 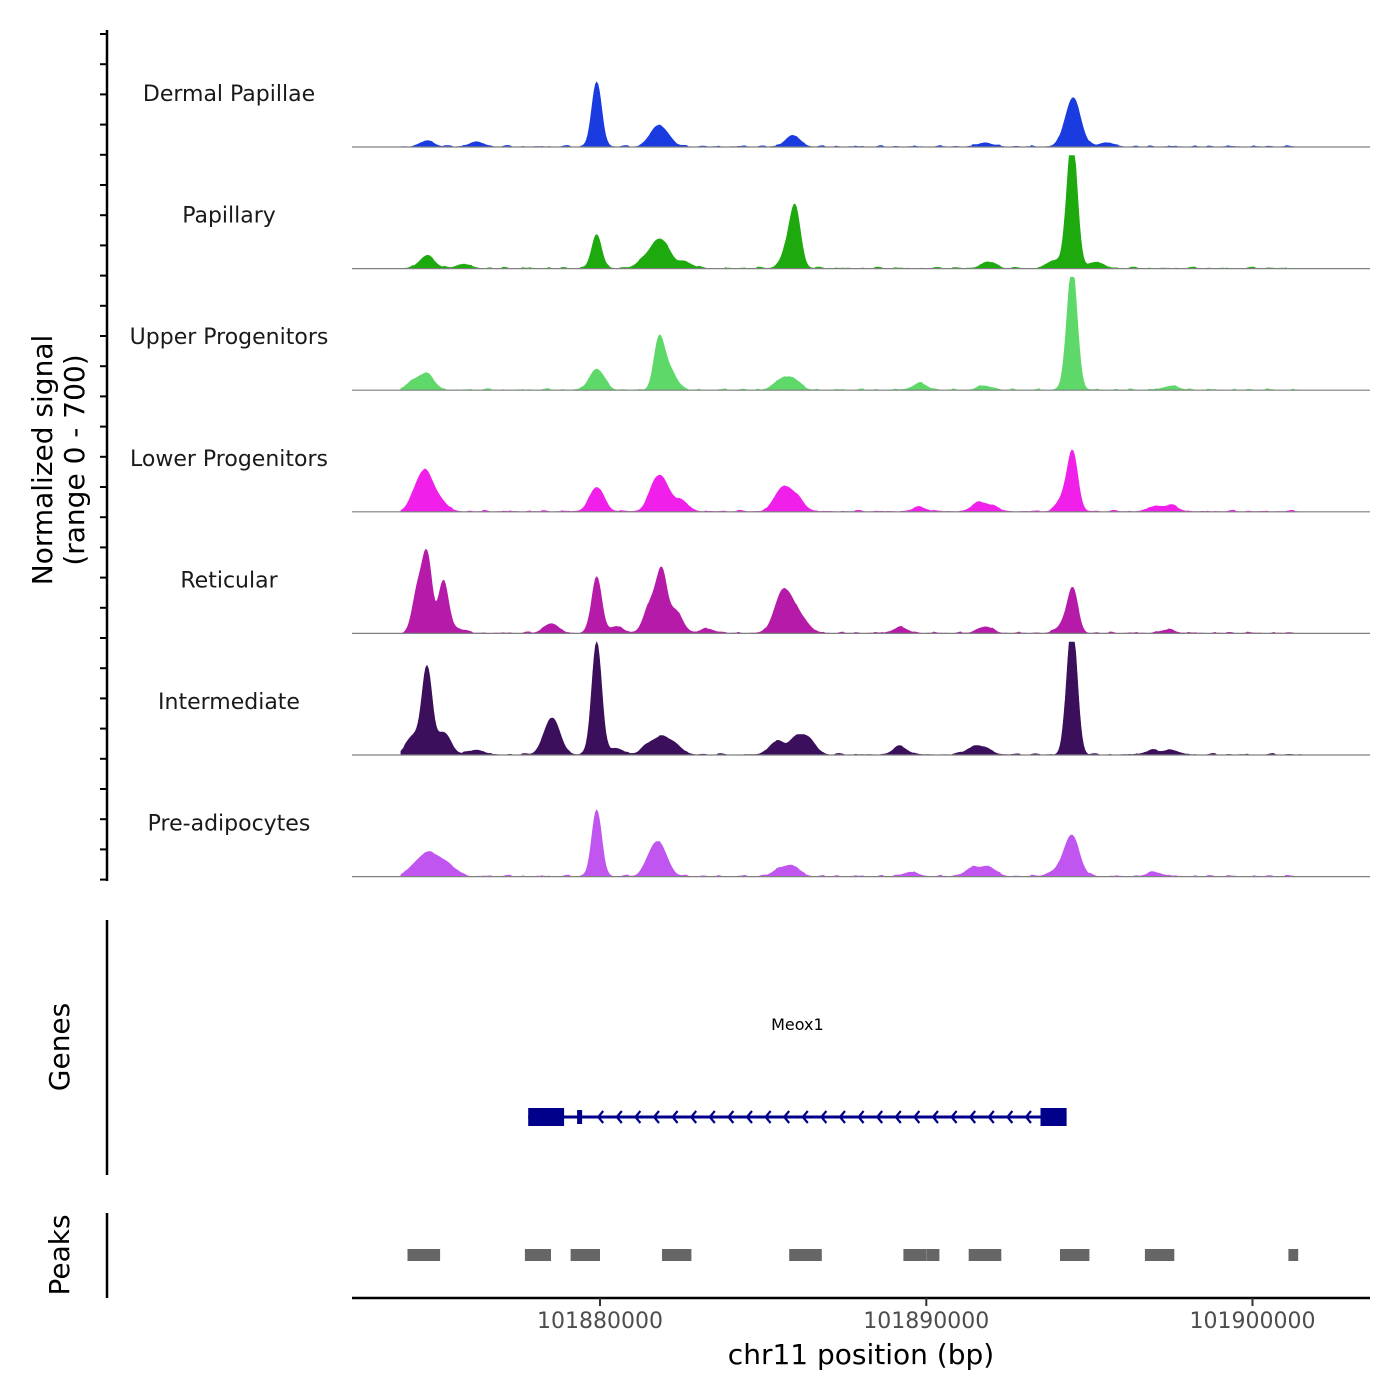 I want to click on track-label: Papillary, so click(x=229, y=216).